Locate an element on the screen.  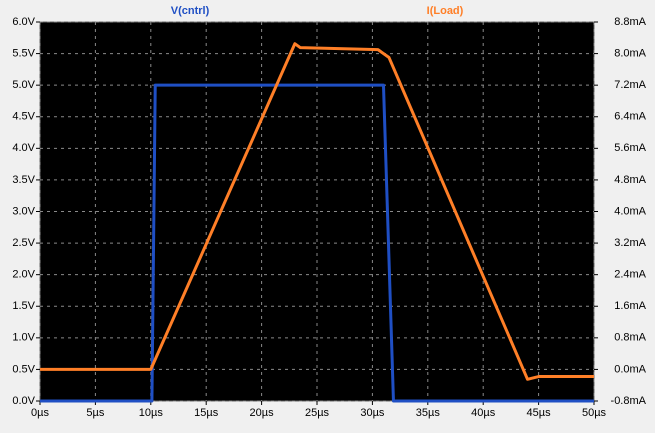
legend-entry: V(cntrl) is located at coordinates (190, 11).